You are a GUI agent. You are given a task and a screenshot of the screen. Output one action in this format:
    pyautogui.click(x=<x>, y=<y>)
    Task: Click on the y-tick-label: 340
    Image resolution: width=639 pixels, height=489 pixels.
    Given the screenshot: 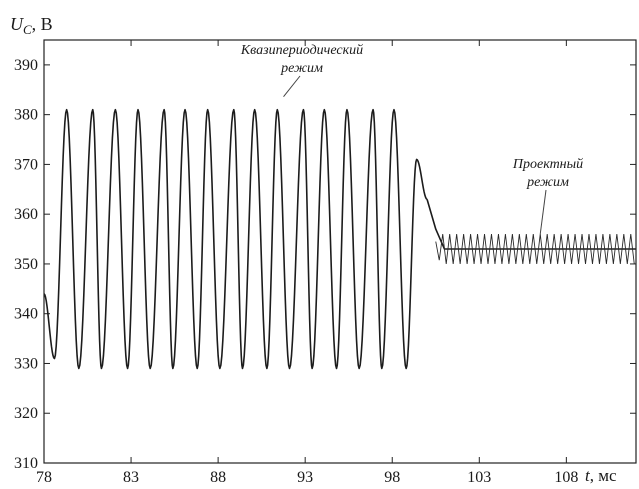 What is the action you would take?
    pyautogui.click(x=26, y=314)
    